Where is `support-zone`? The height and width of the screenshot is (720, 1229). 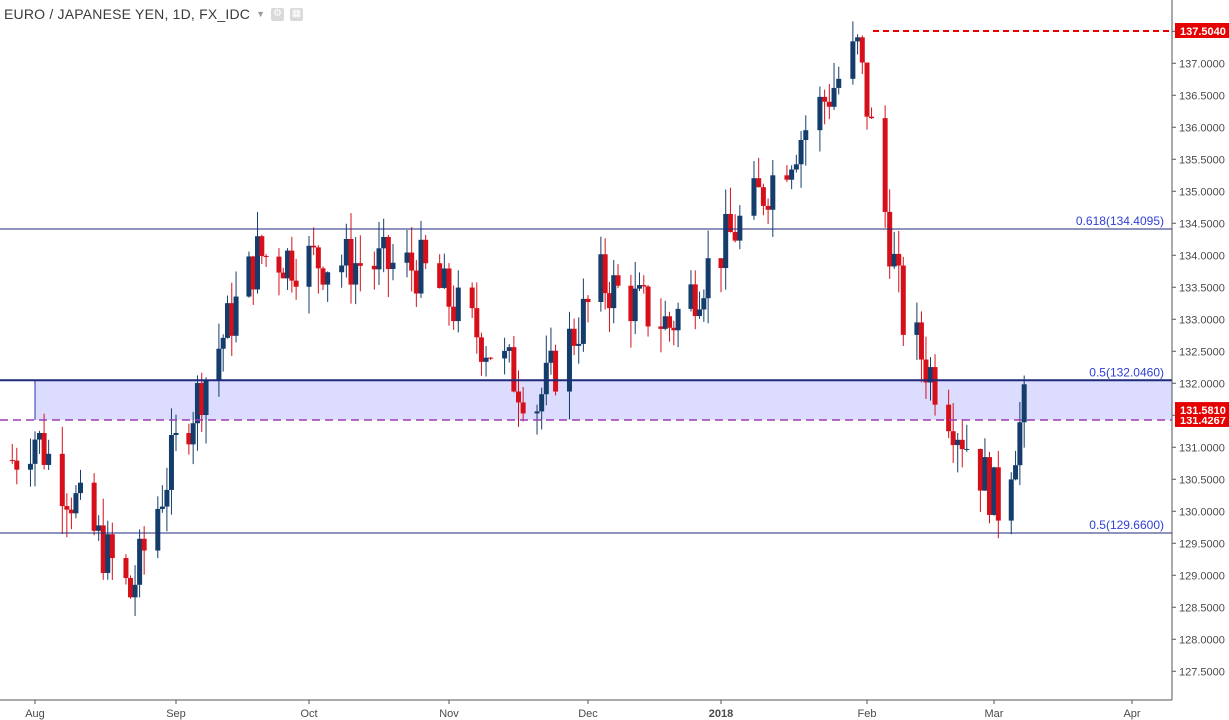 support-zone is located at coordinates (603, 400).